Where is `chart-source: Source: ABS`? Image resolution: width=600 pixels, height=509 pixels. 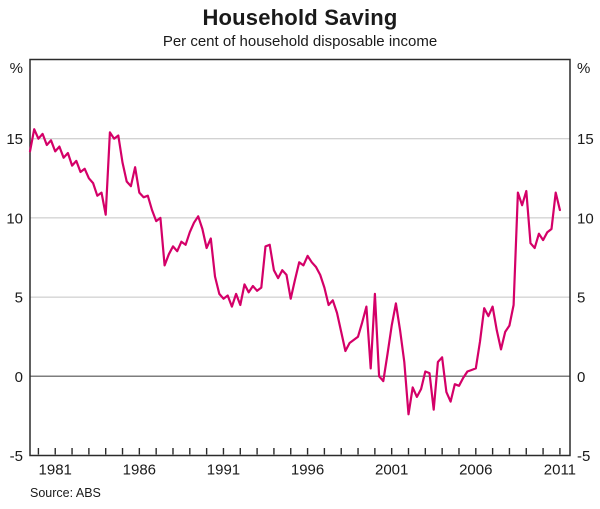 chart-source: Source: ABS is located at coordinates (65, 493).